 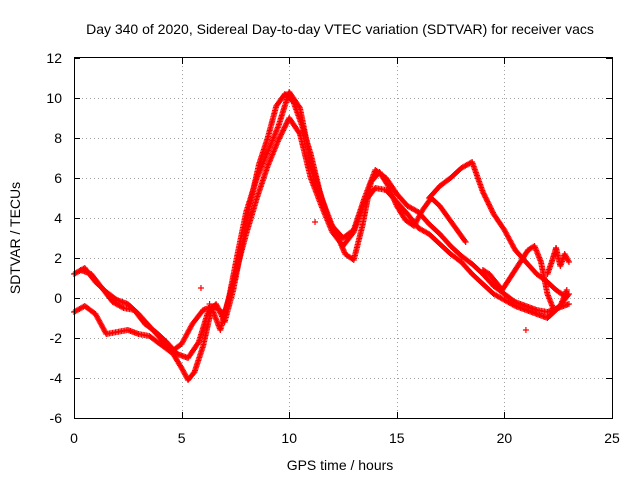 I want to click on x-tick-label: 5, so click(x=182, y=438).